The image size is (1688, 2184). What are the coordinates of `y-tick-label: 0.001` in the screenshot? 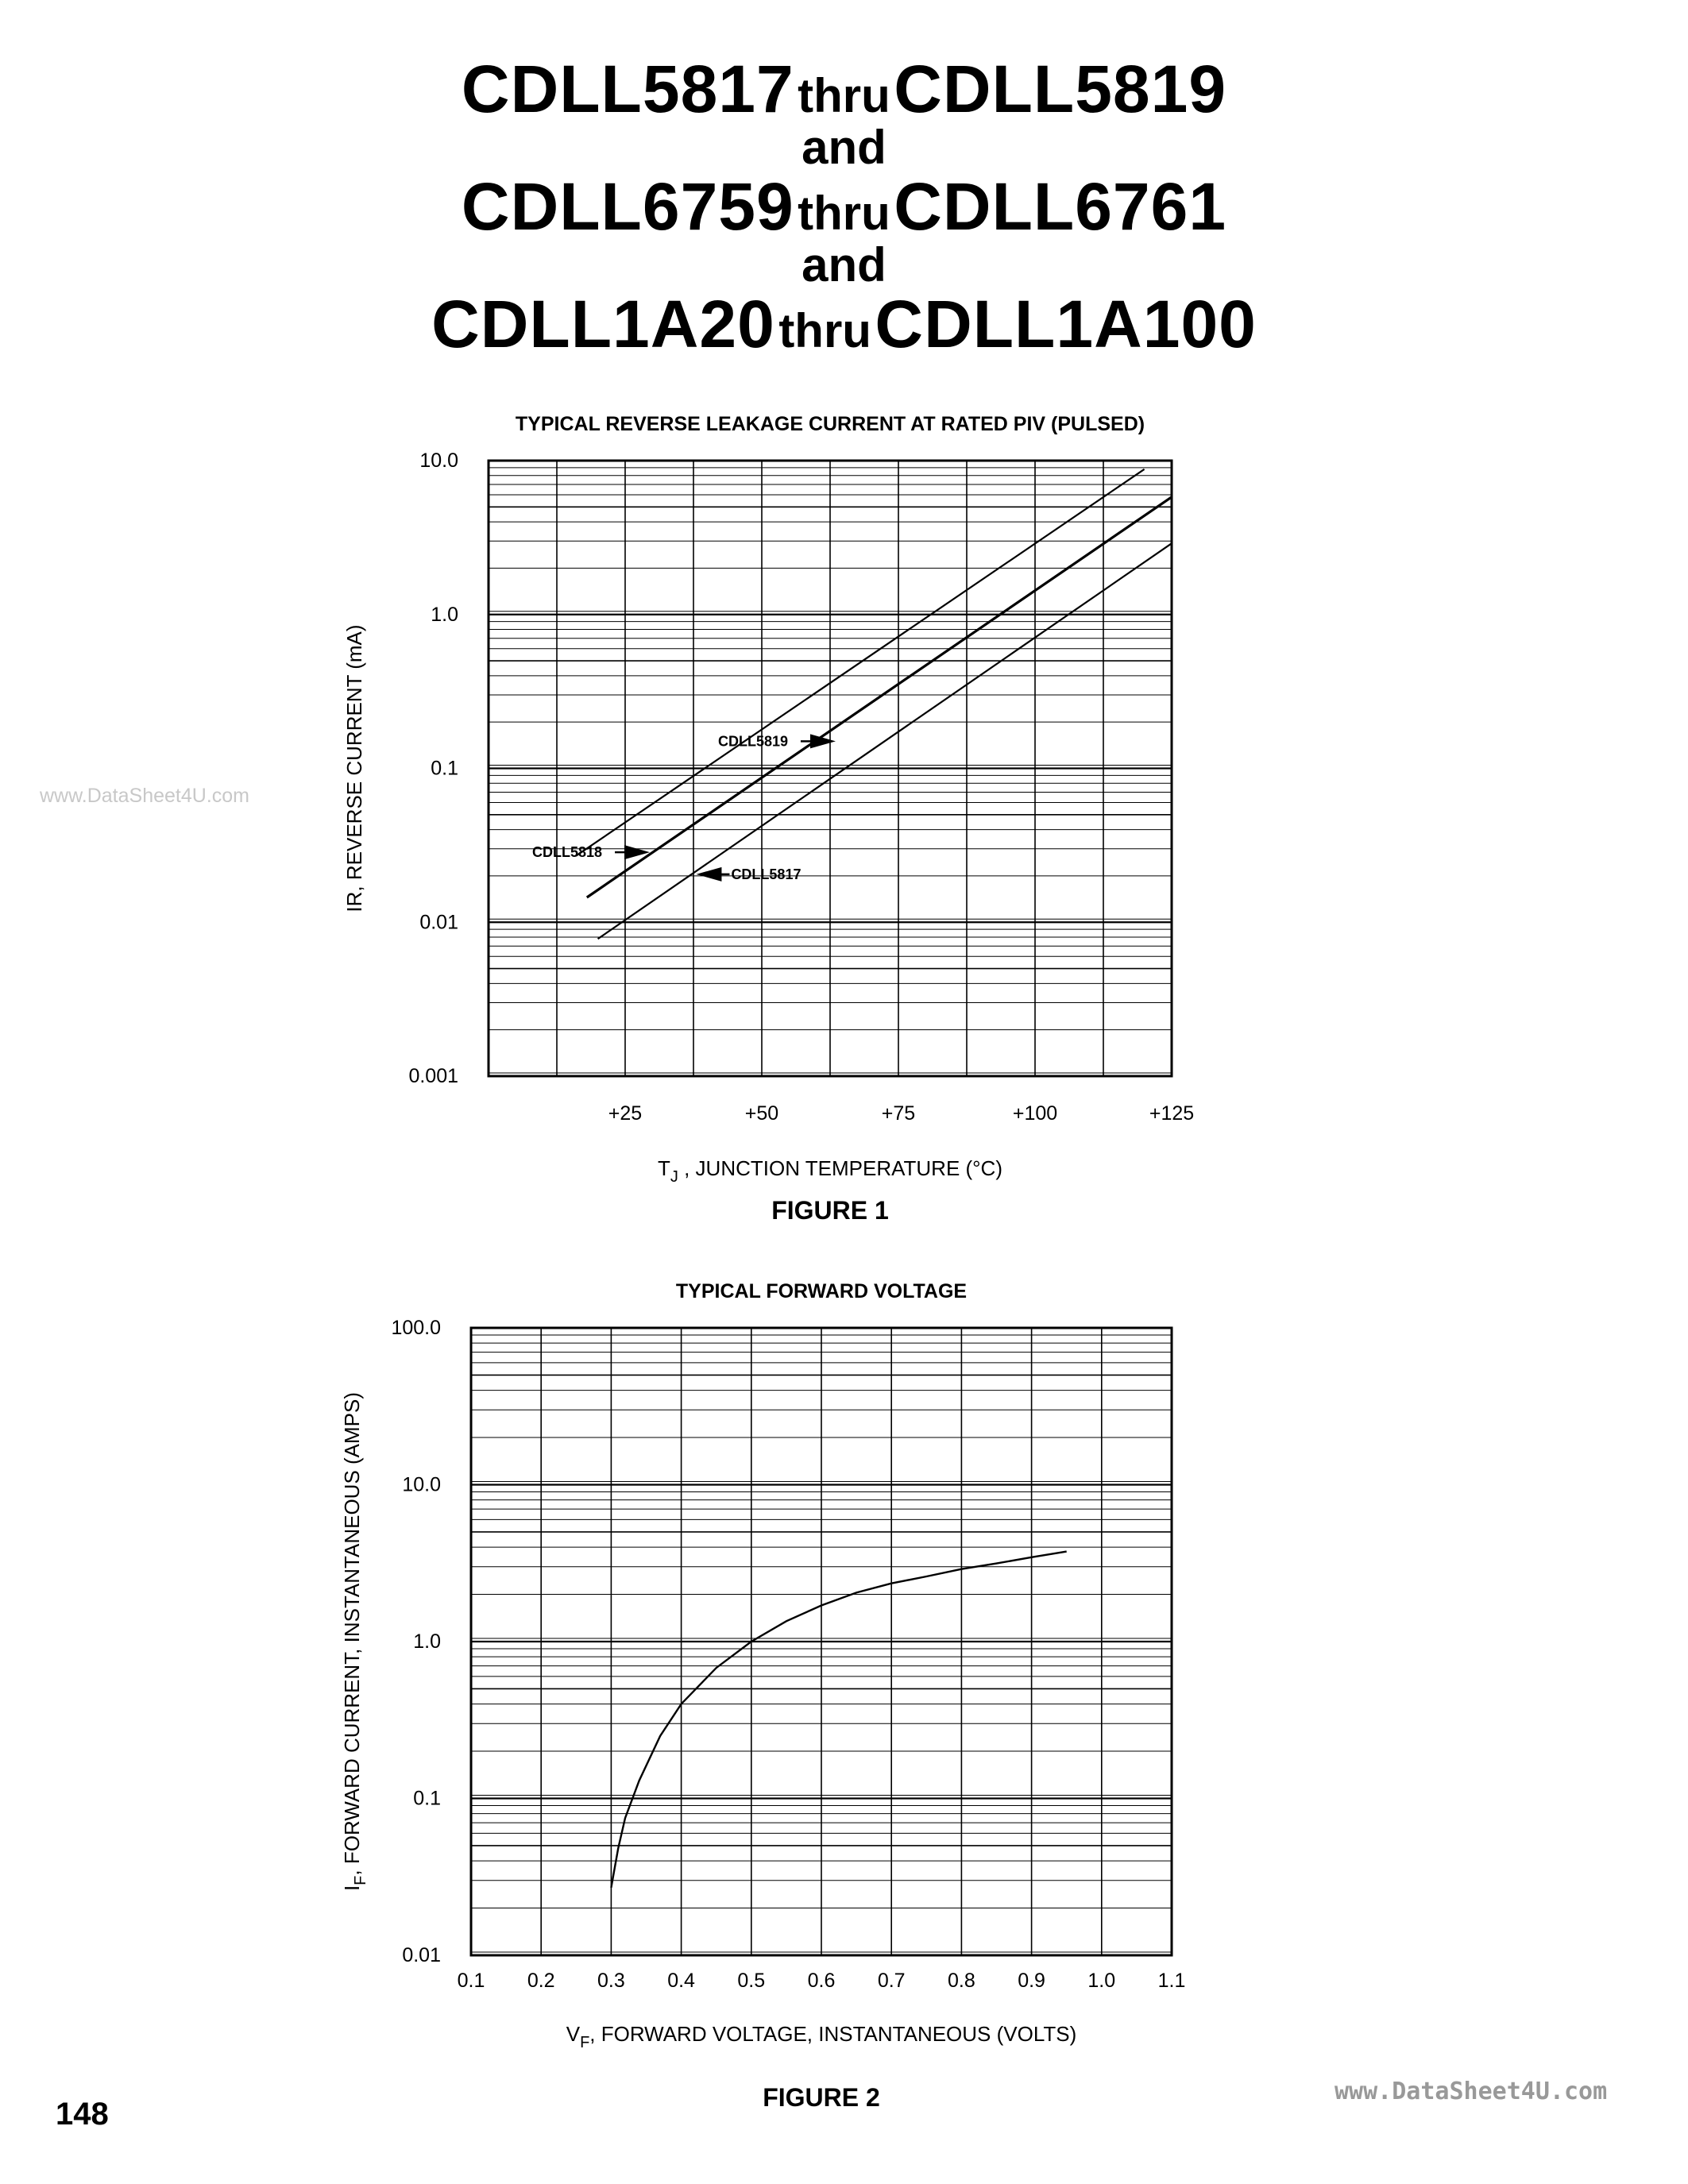 It's located at (433, 1076).